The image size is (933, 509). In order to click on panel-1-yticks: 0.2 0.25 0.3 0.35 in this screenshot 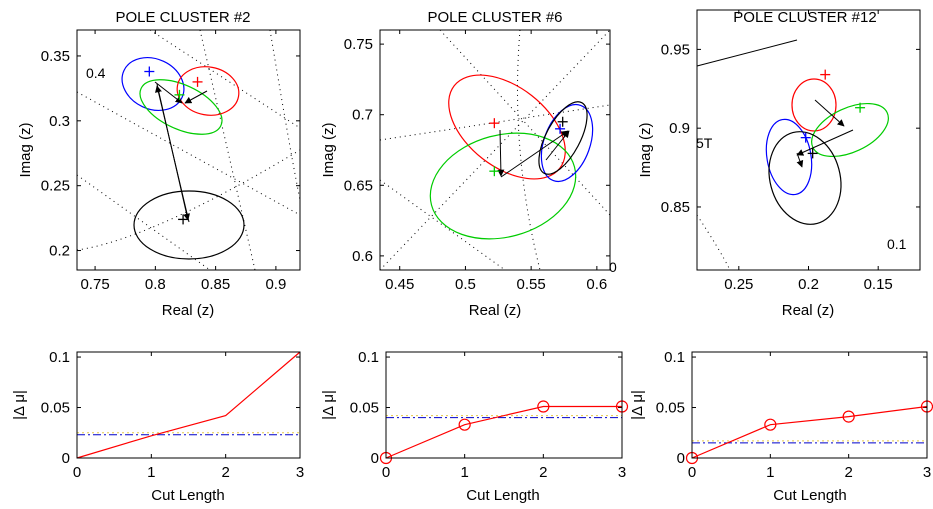, I will do `click(170, 154)`.